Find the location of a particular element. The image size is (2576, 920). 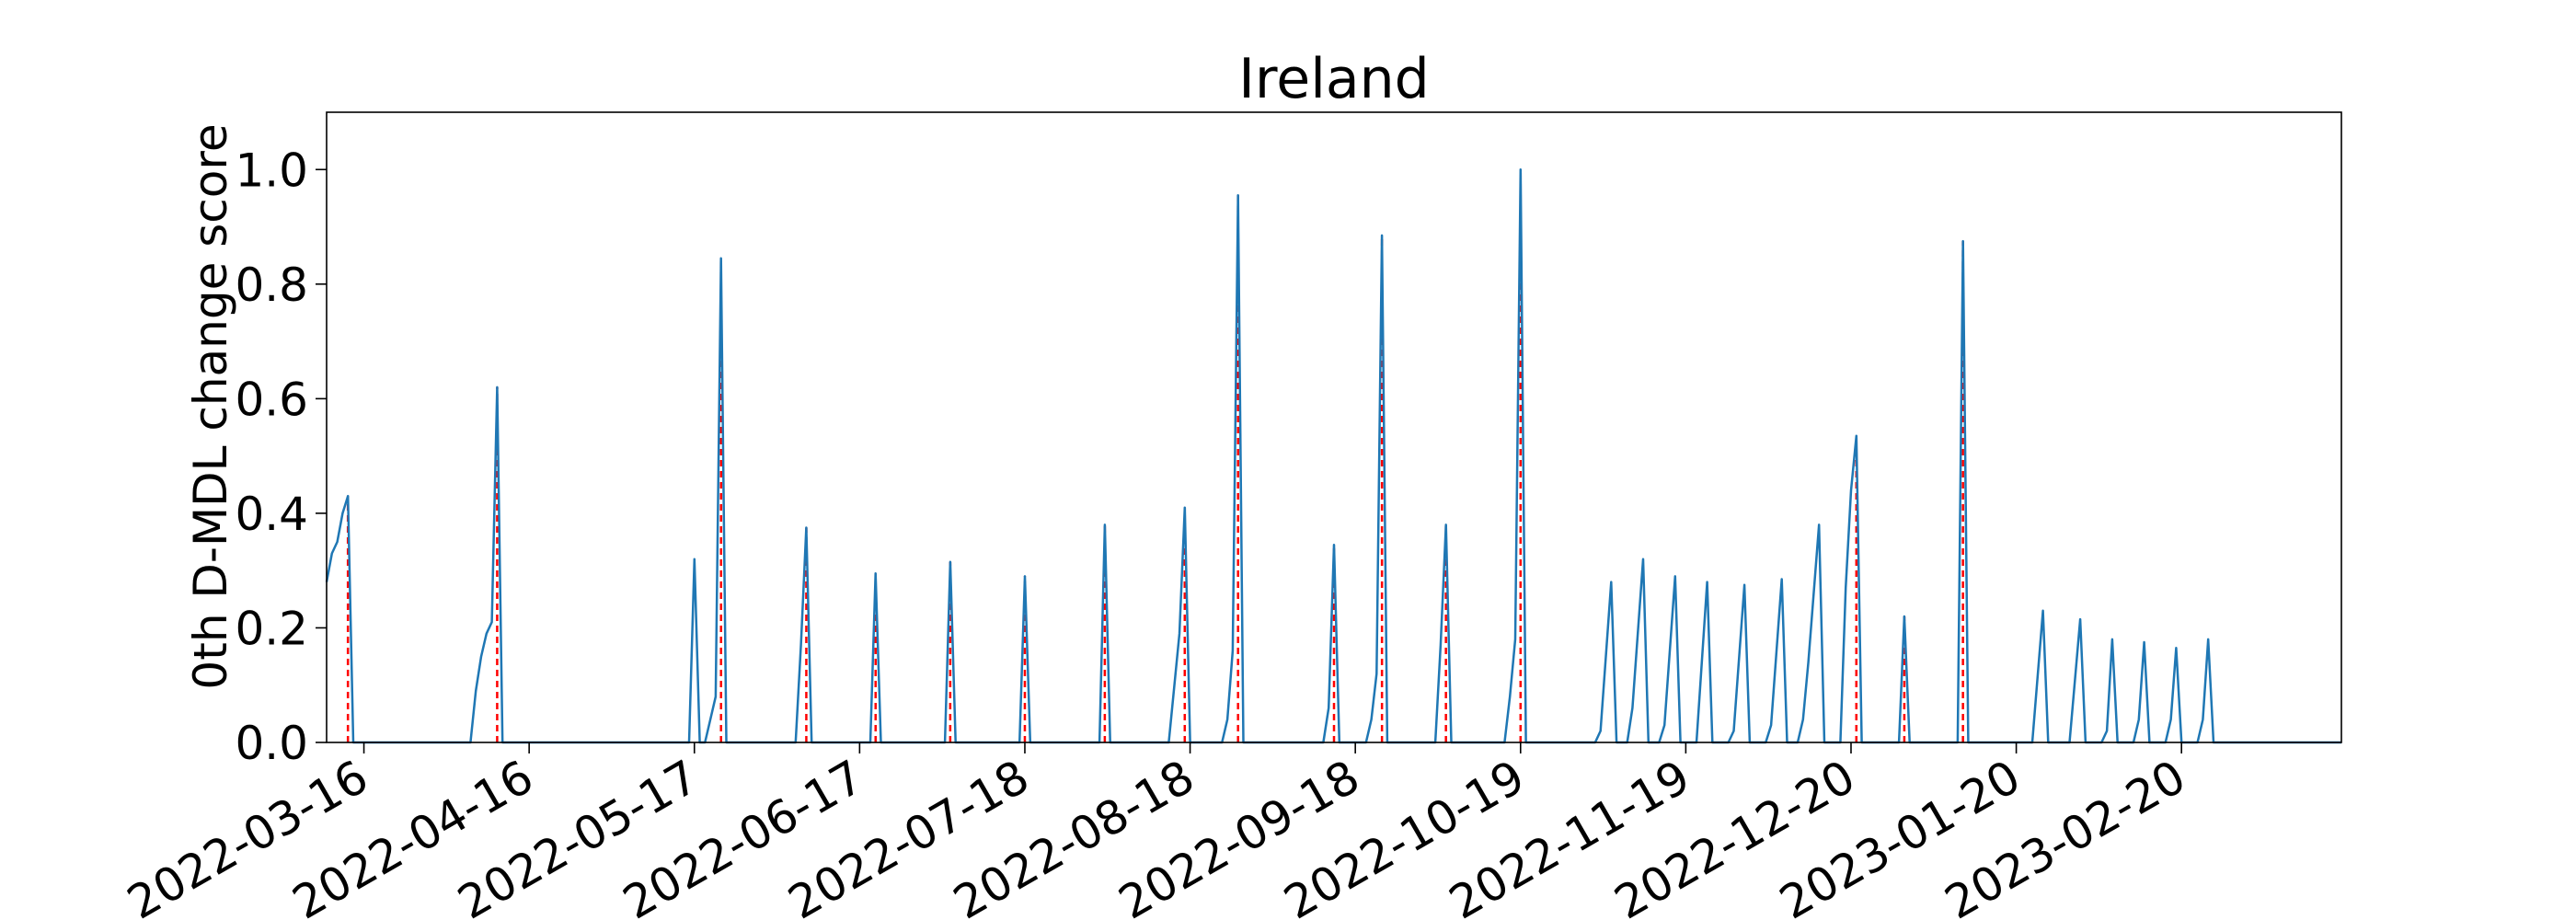

y-tick-label: 0.6 is located at coordinates (271, 399).